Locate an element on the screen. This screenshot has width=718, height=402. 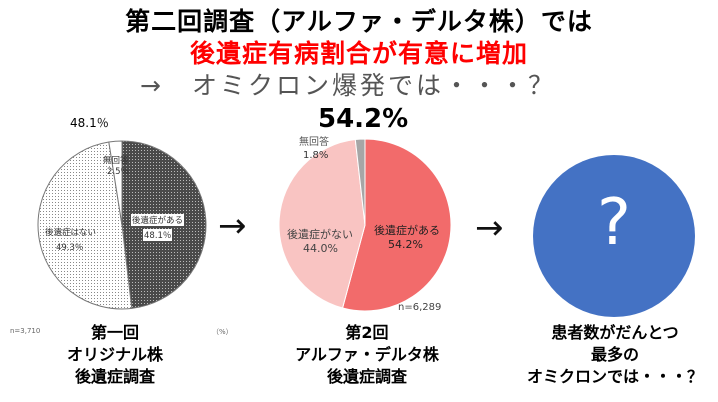
caption3-line2: 最多の is located at coordinates (614, 354).